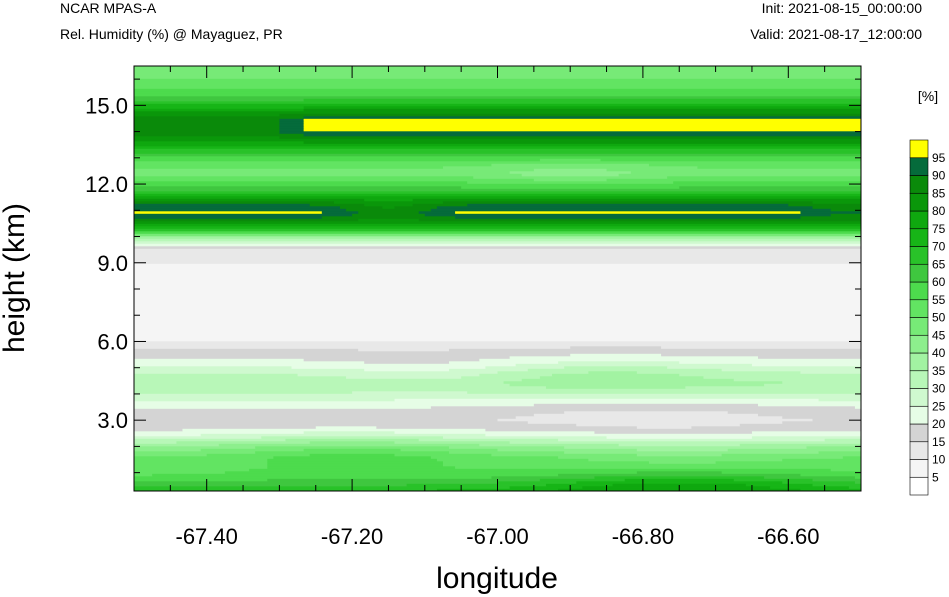  Describe the element at coordinates (939, 424) in the screenshot. I see `colorbar-label: 20` at that location.